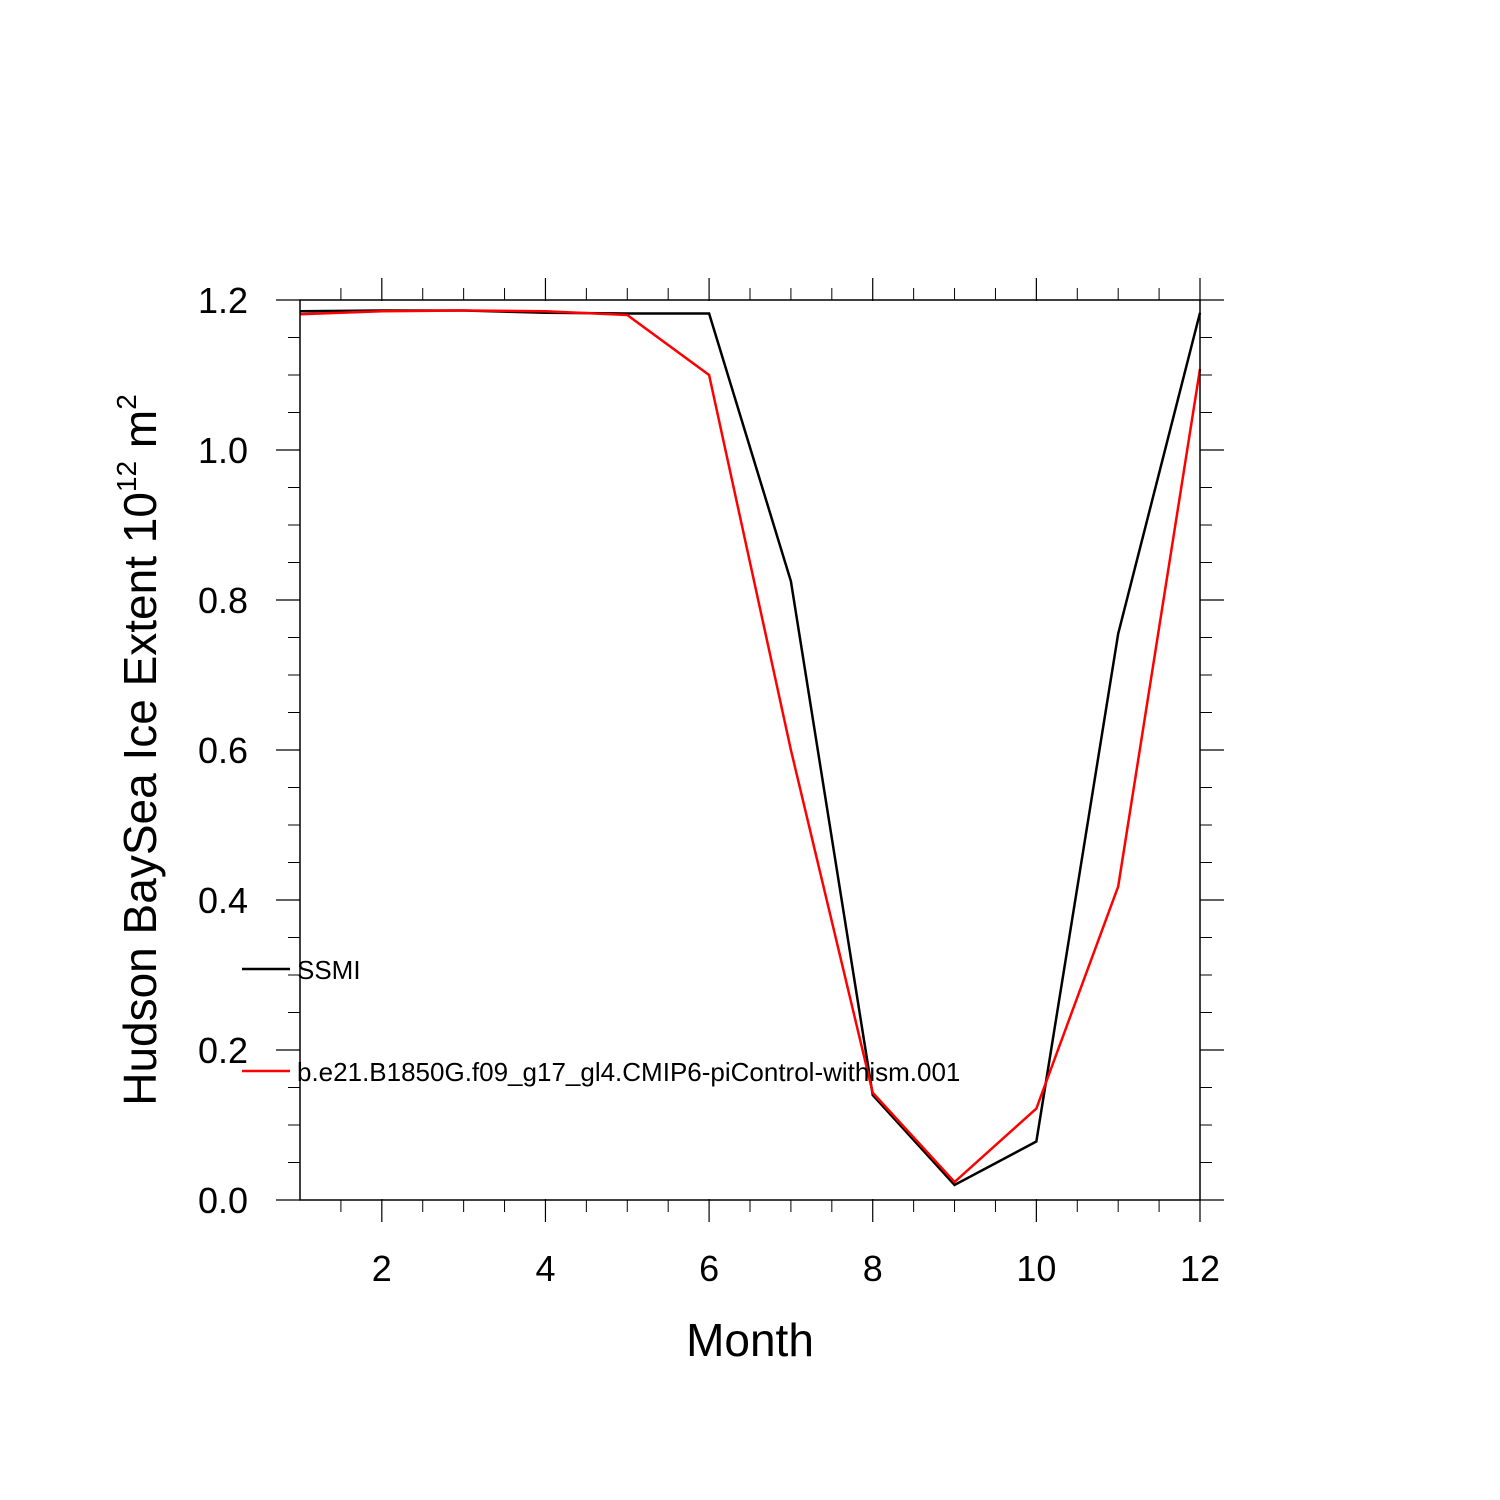 Image resolution: width=1500 pixels, height=1500 pixels. I want to click on y-axis-title-exponent: 12, so click(126, 476).